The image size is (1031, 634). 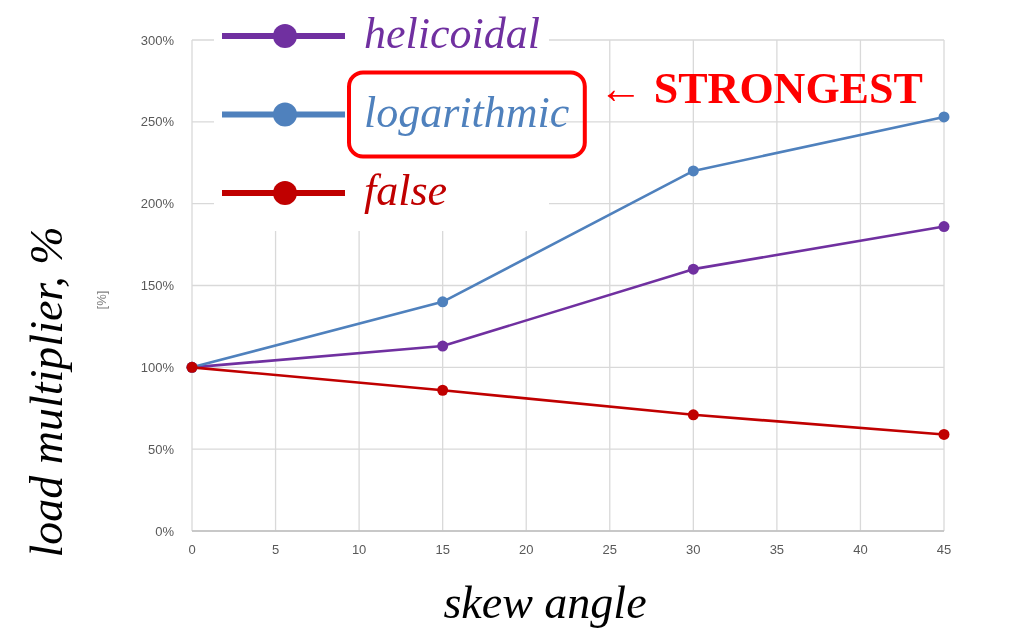 I want to click on x-tick-label: 15, so click(x=442, y=549).